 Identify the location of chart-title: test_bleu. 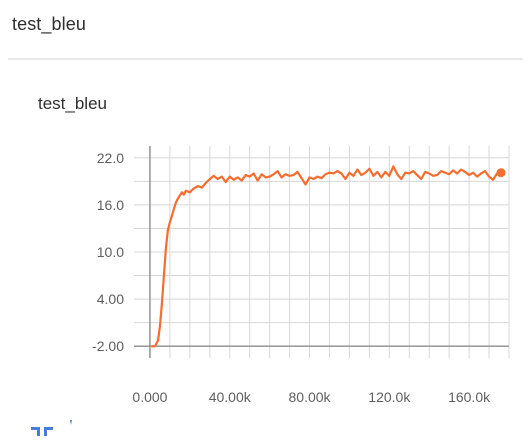
(72, 103).